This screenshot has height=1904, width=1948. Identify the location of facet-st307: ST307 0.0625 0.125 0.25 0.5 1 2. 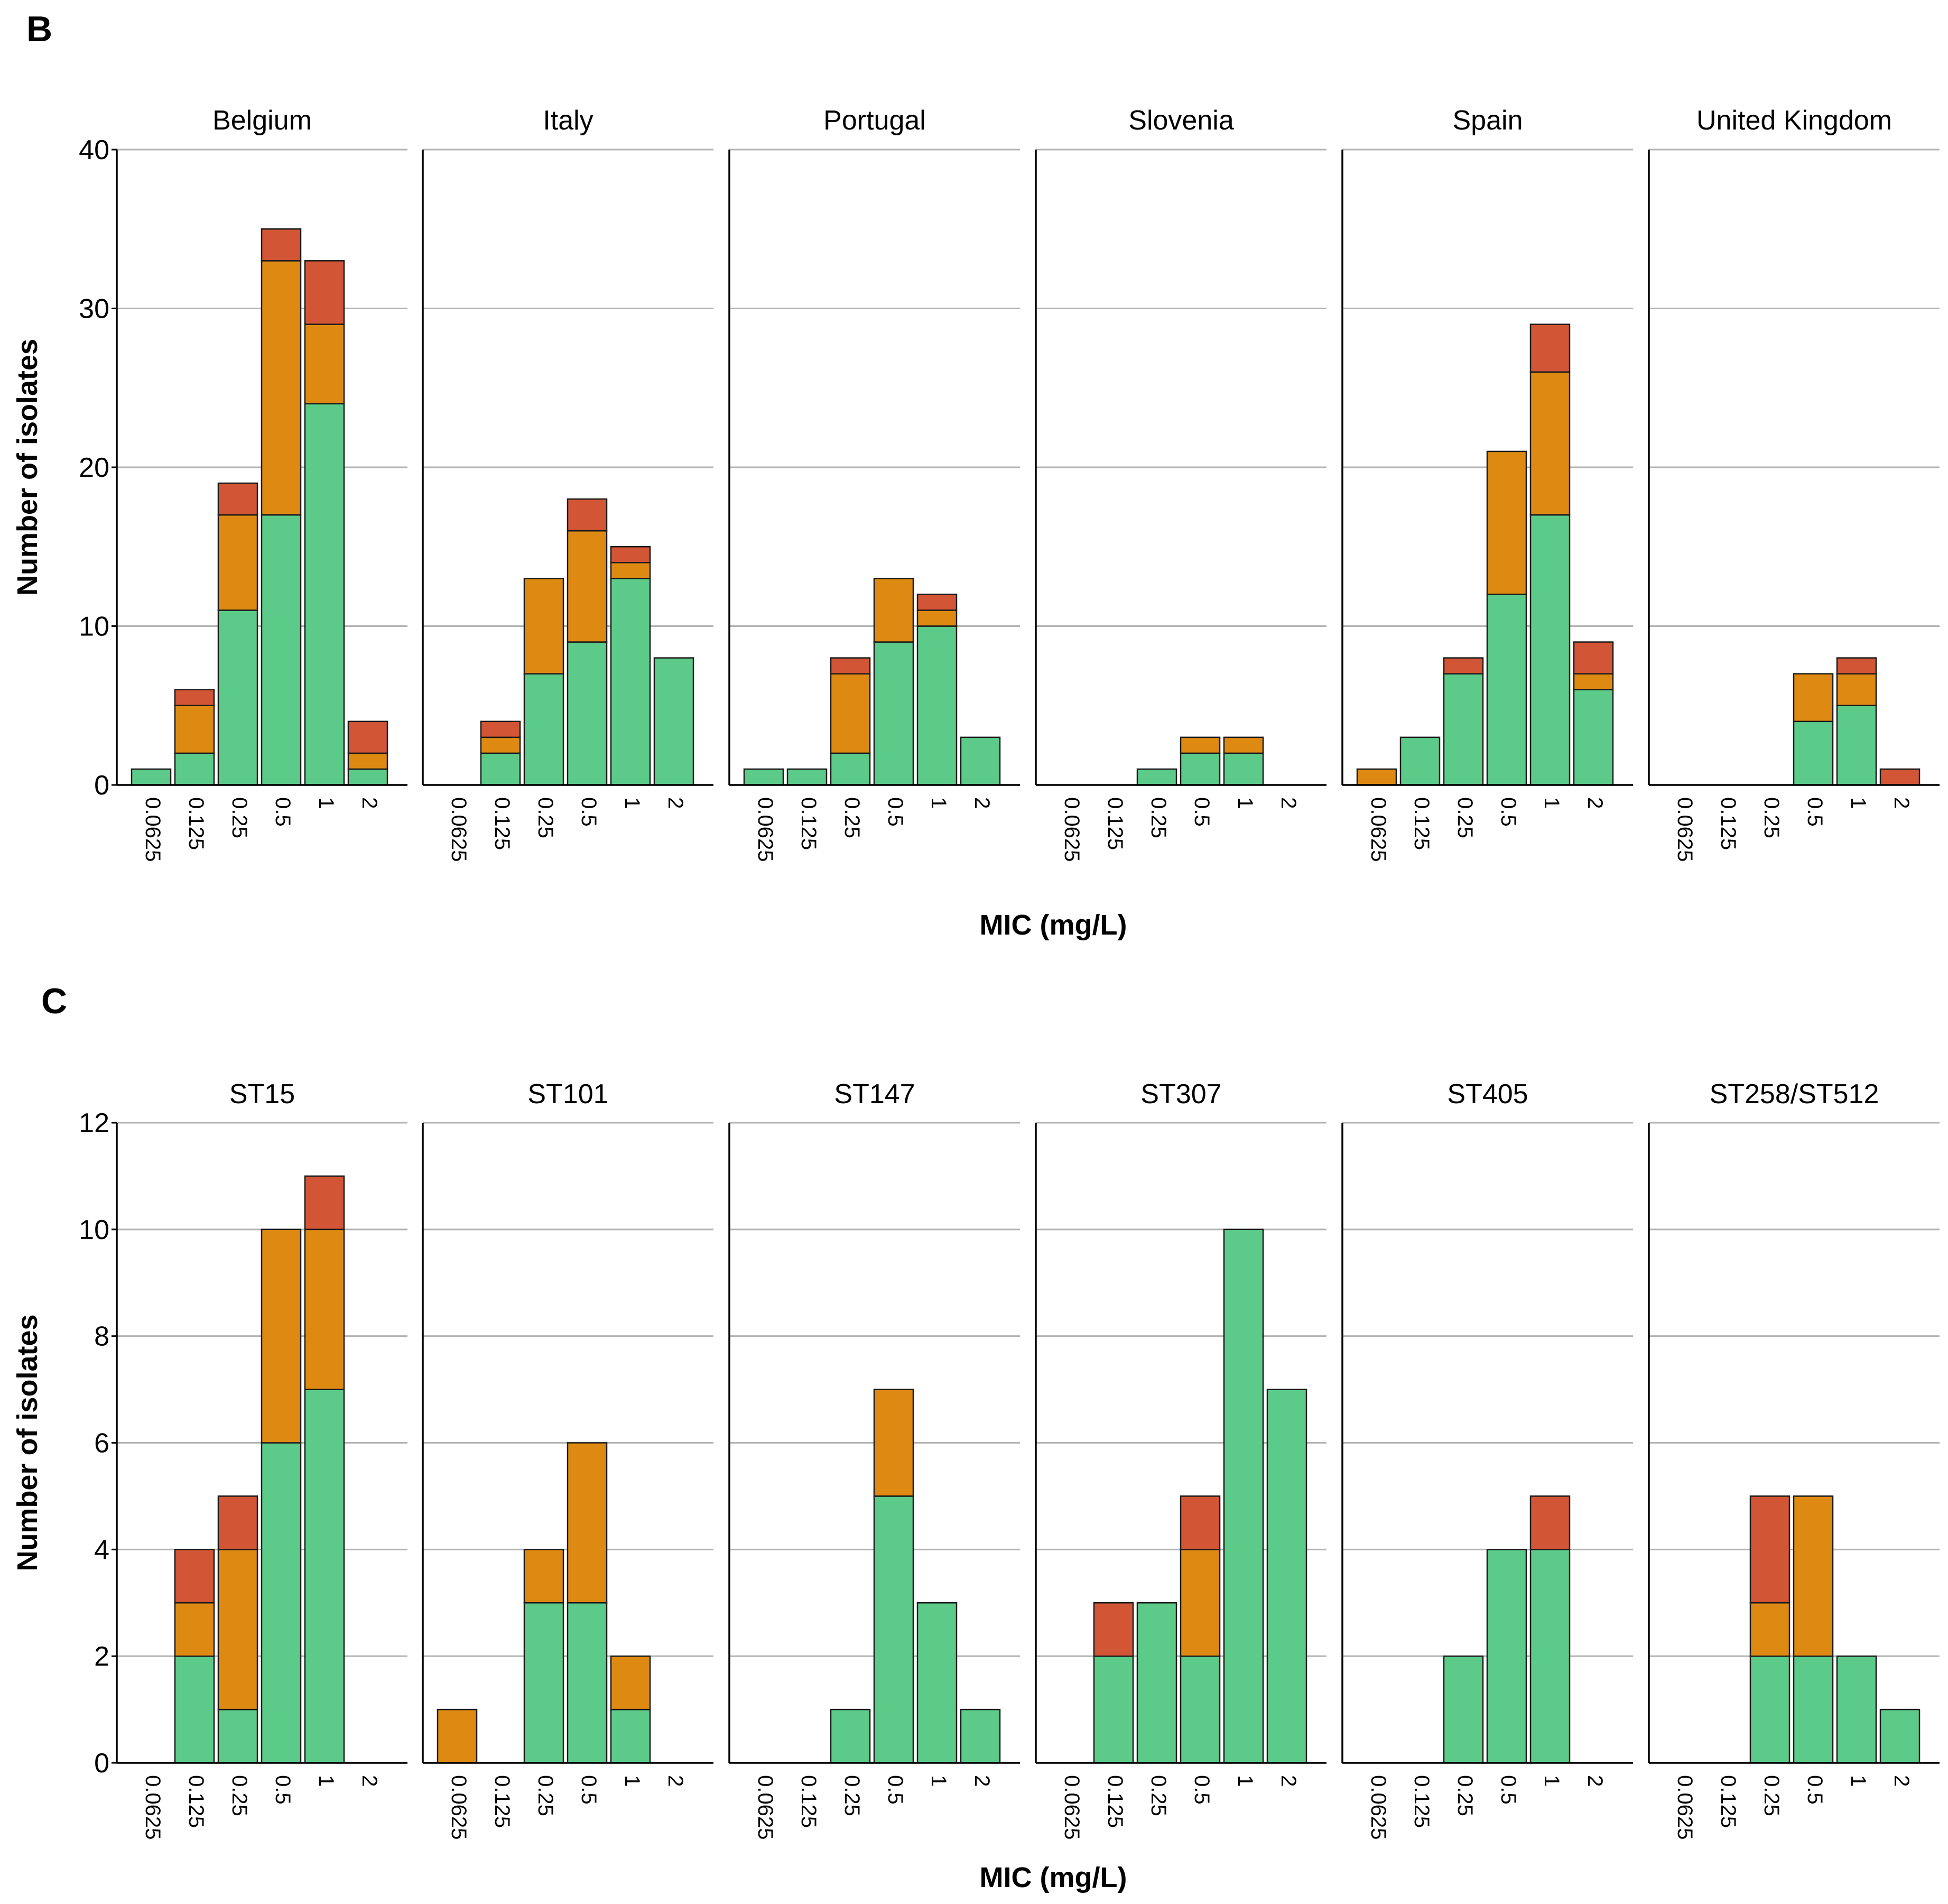
(1181, 1459).